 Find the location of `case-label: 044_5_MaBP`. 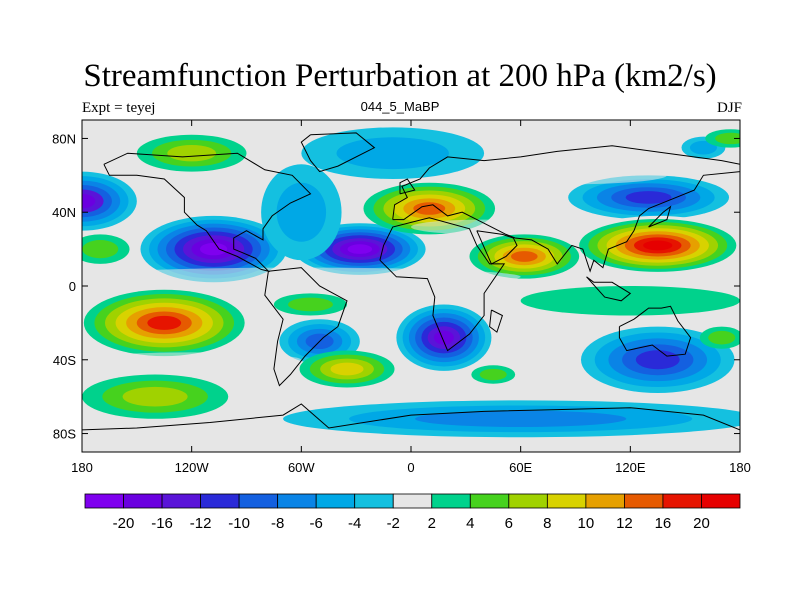

case-label: 044_5_MaBP is located at coordinates (400, 106).